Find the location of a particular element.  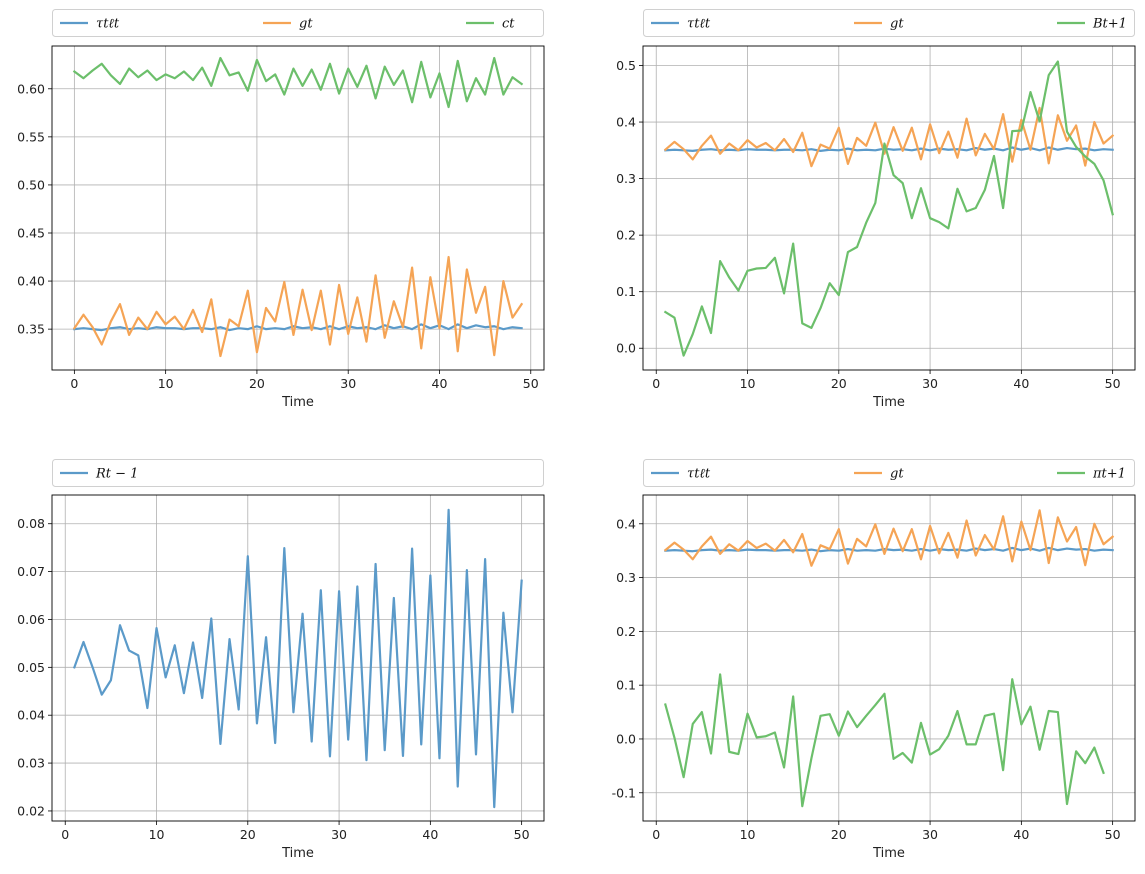

y-tick-label: 0.08 is located at coordinates (31, 523).